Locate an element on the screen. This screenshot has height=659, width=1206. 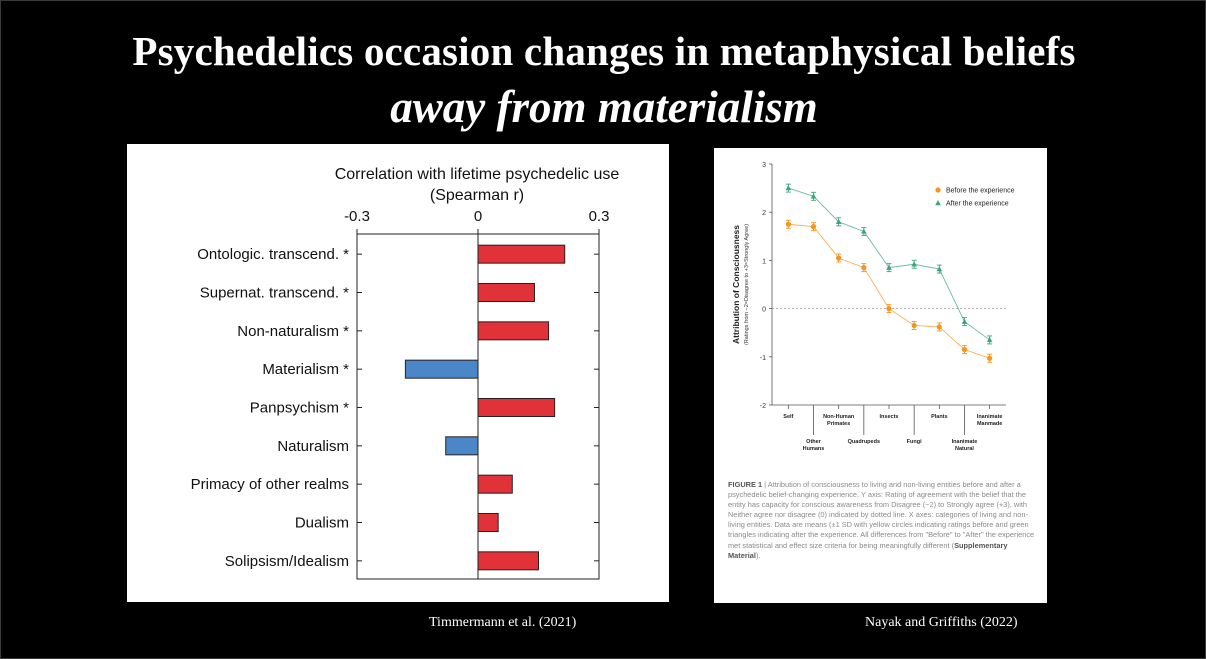
x-tick-label: 0 is located at coordinates (478, 216).